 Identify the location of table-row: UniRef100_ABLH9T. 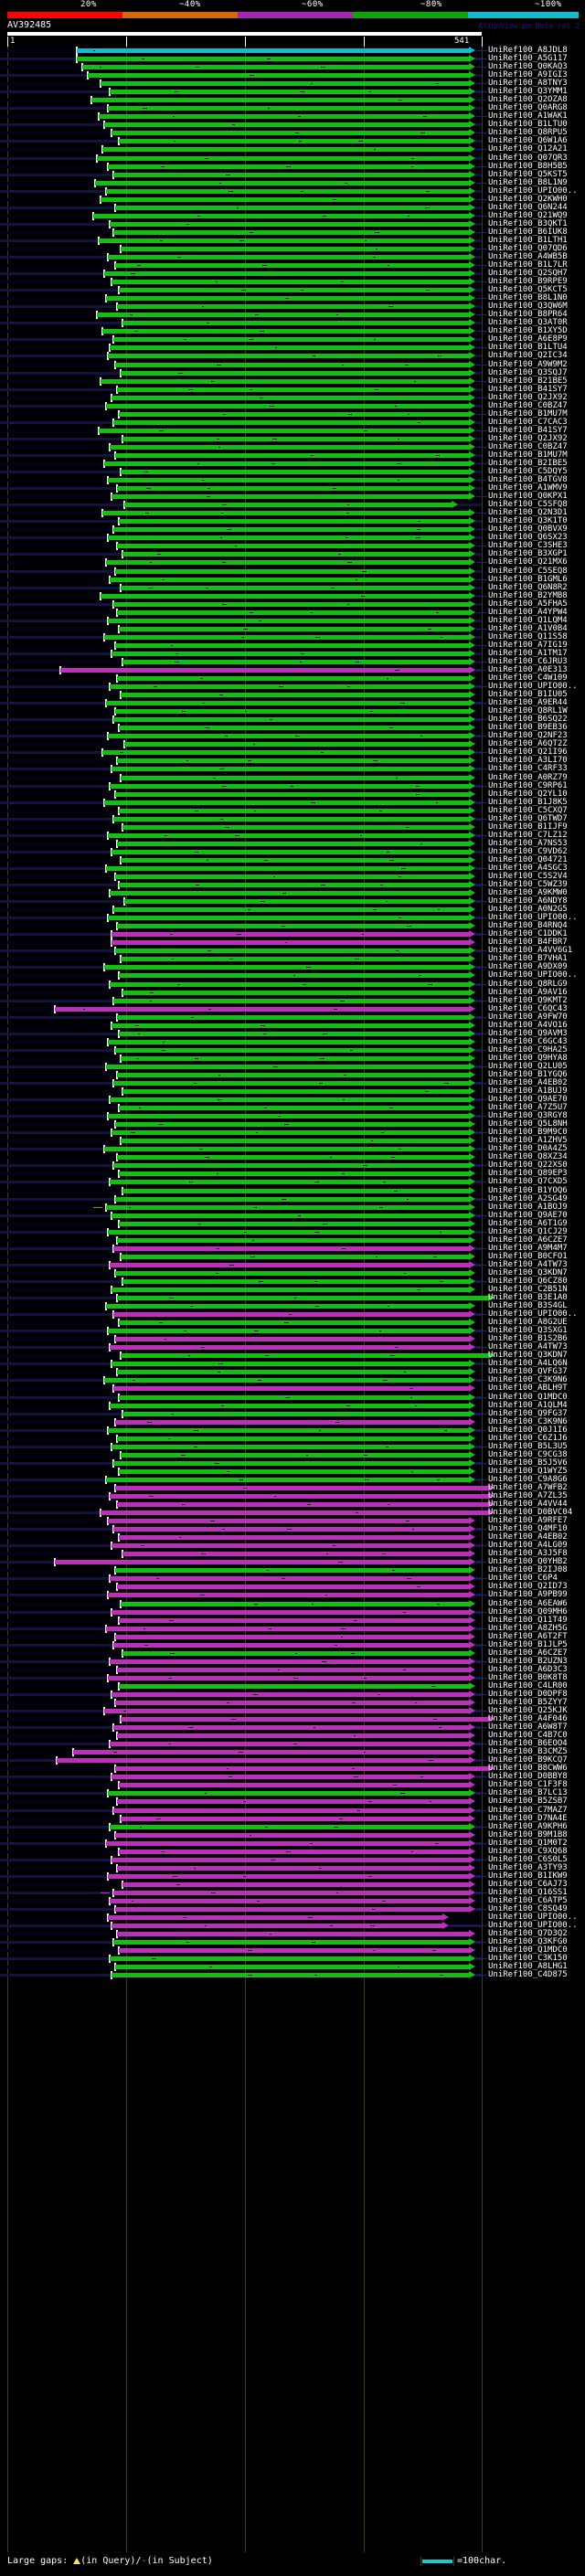
(293, 1388).